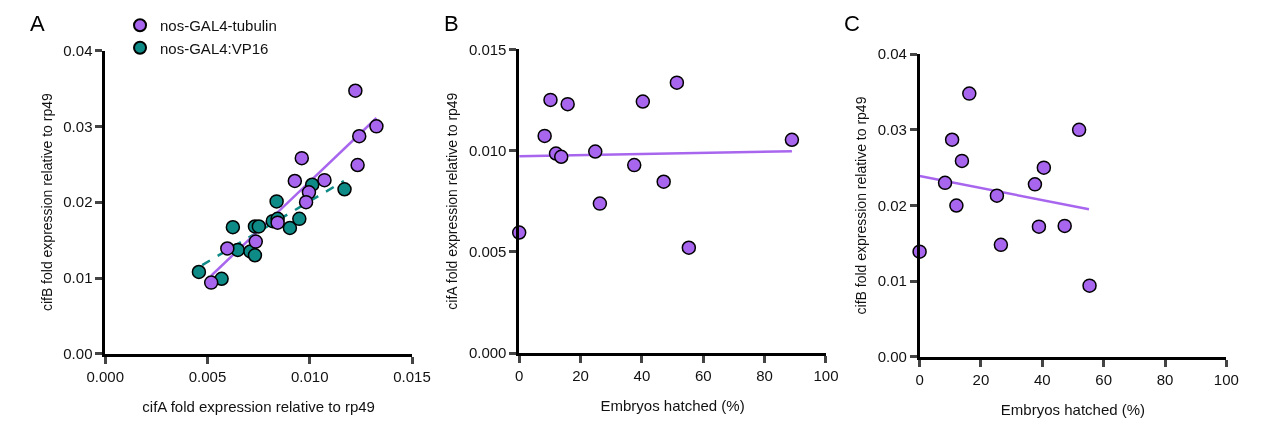 The height and width of the screenshot is (432, 1270). What do you see at coordinates (487, 150) in the screenshot?
I see `y-tick-label: 0.010` at bounding box center [487, 150].